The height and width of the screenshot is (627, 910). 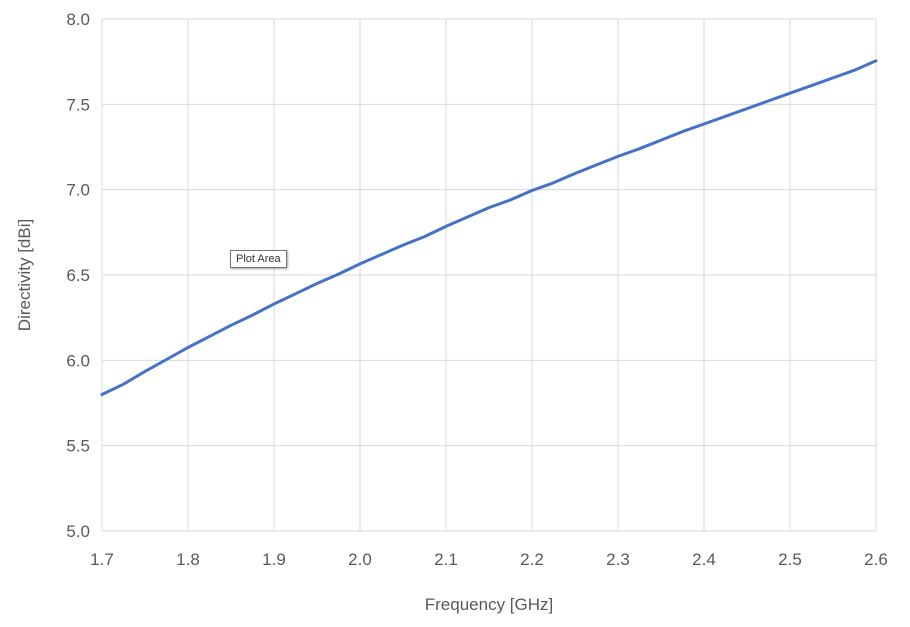 I want to click on y-tick-label: 8.0, so click(x=78, y=19).